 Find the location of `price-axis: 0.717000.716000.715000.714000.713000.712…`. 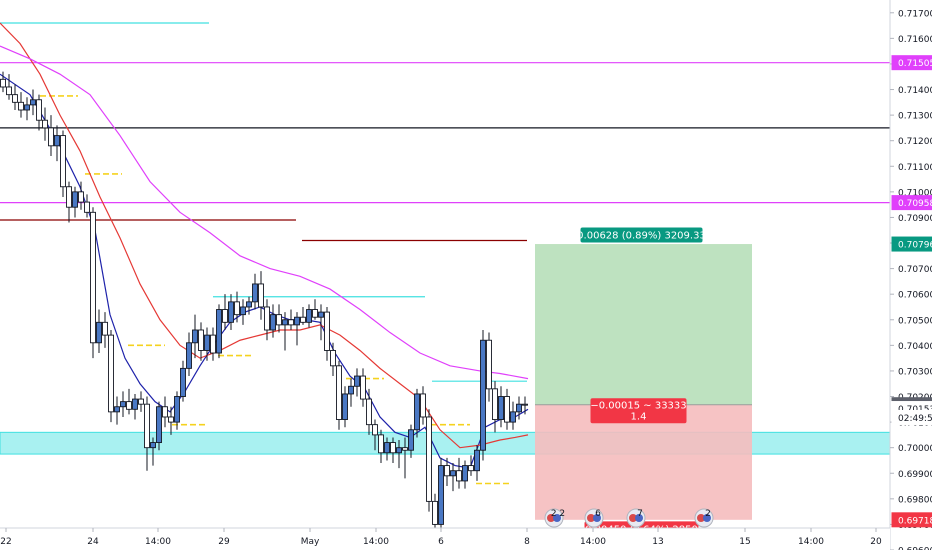

price-axis: 0.717000.716000.715000.714000.713000.712… is located at coordinates (910, 277).